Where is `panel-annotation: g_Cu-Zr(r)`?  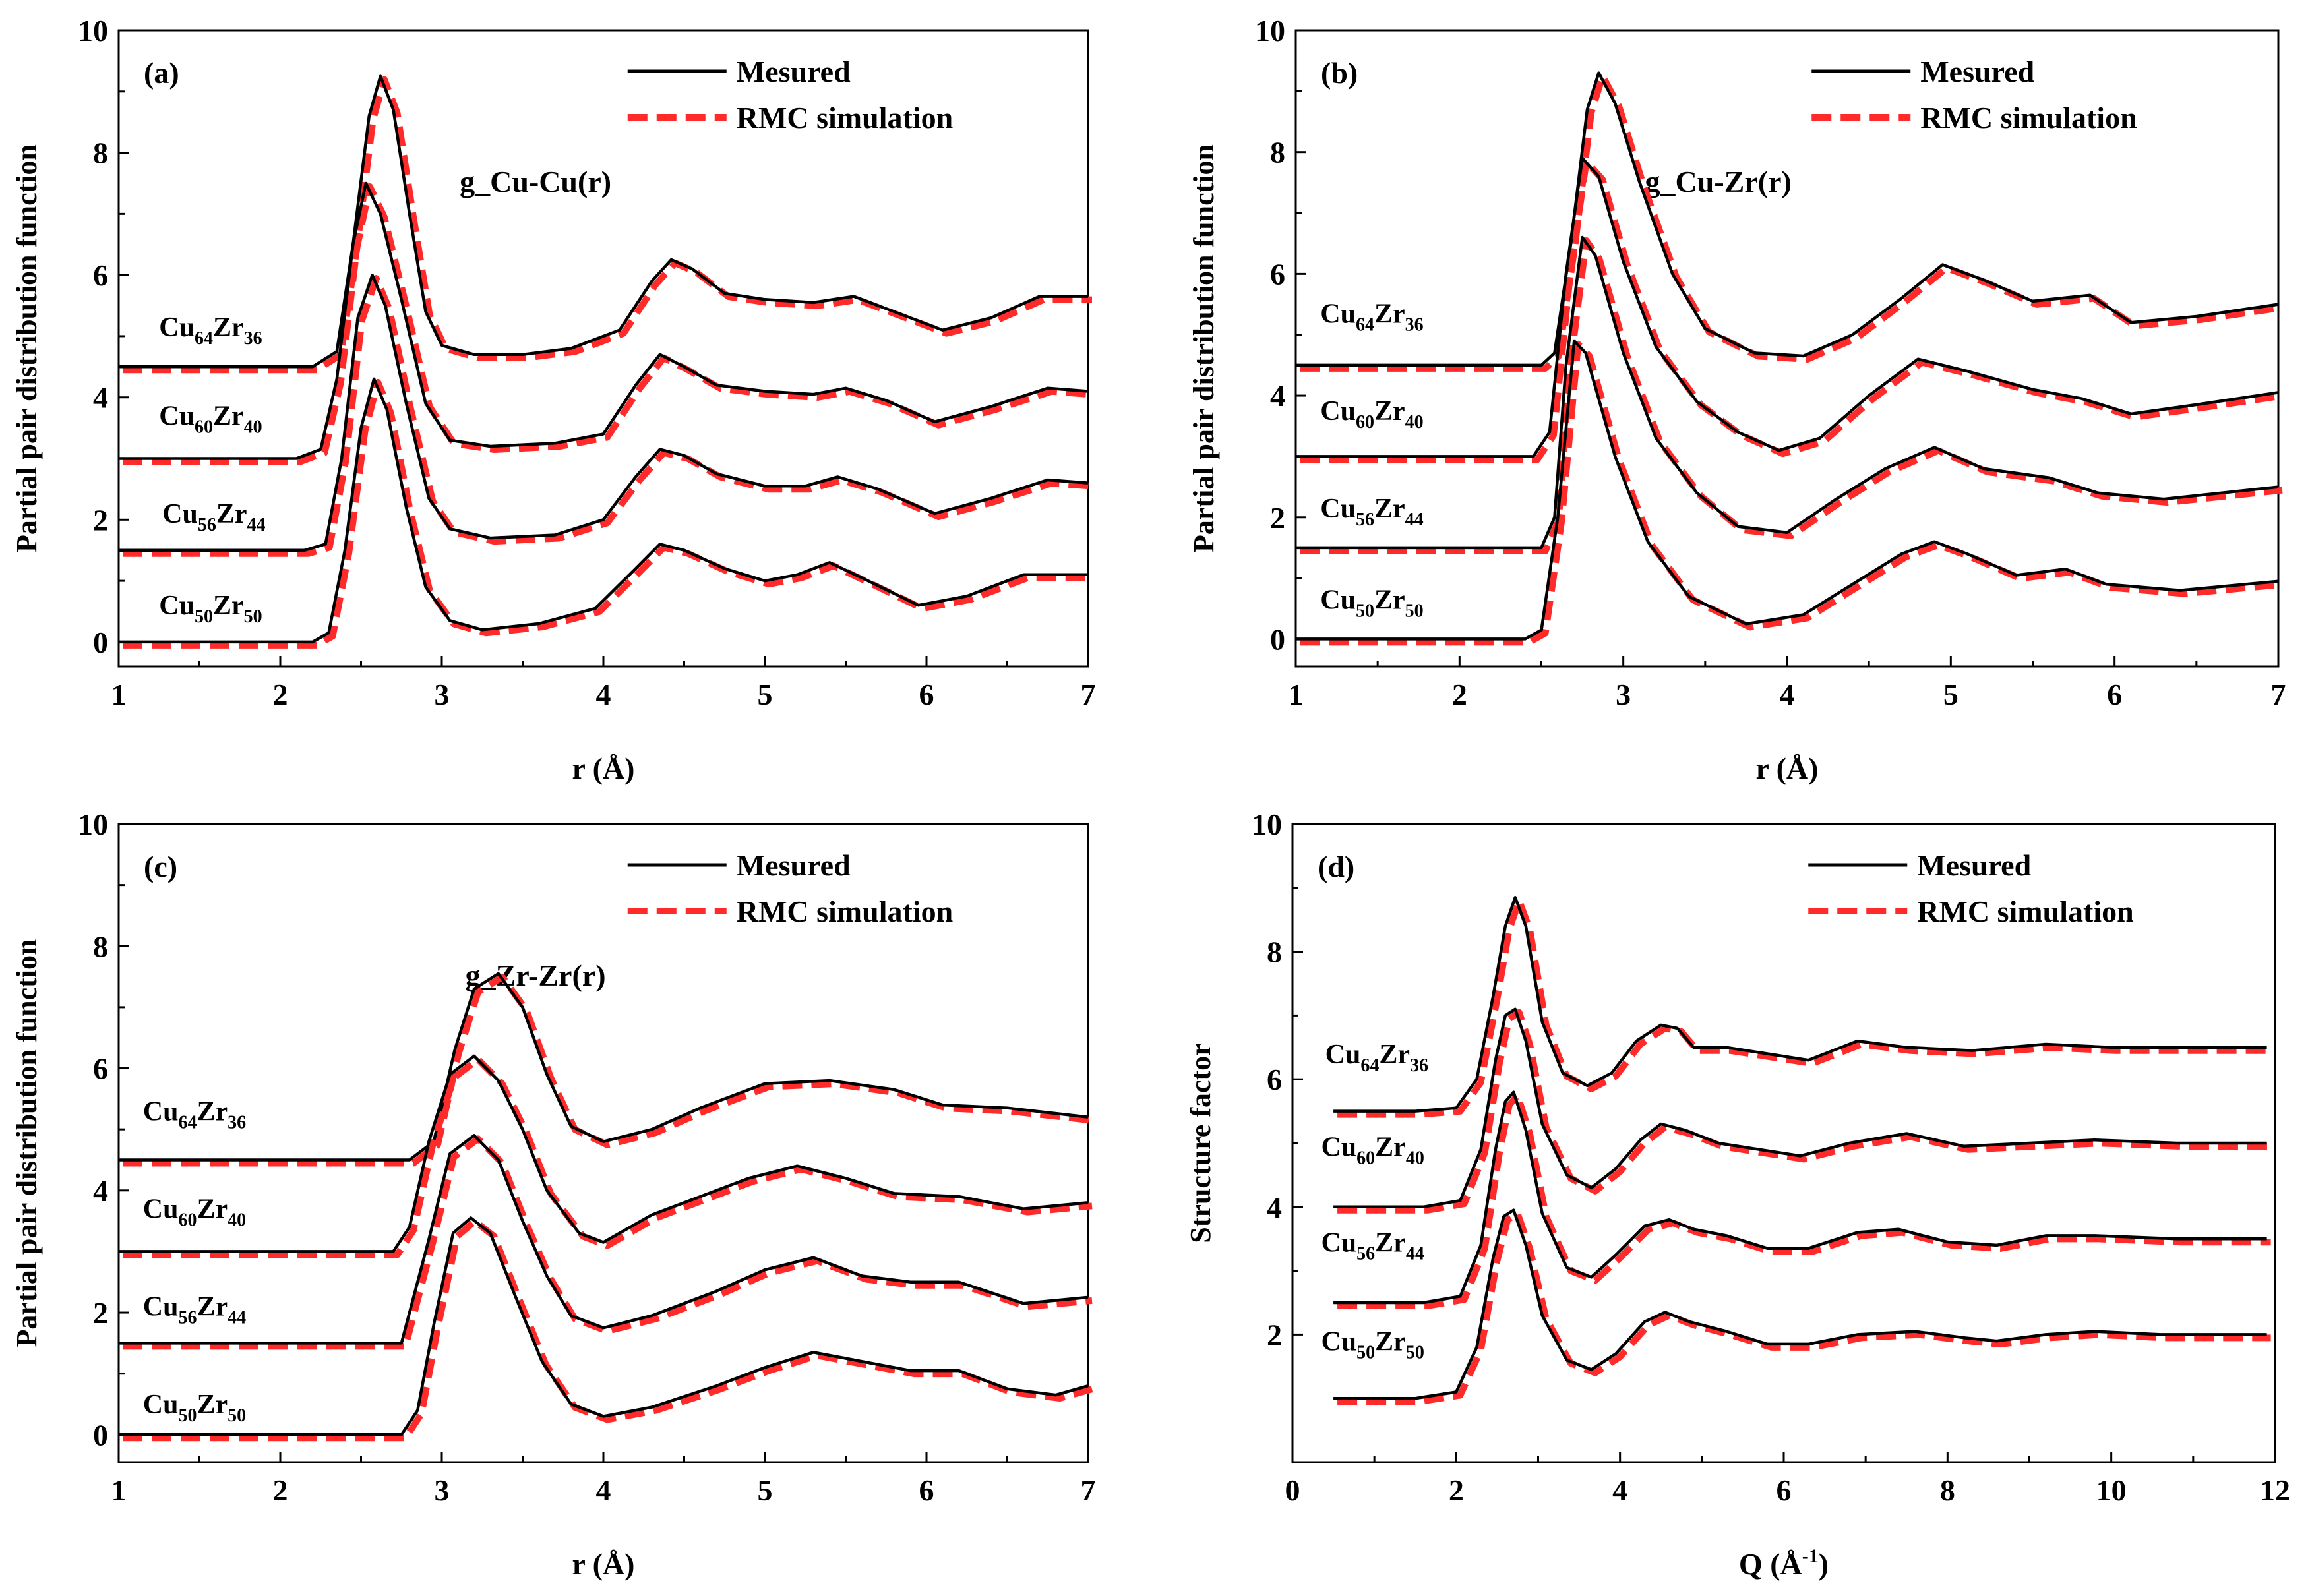
panel-annotation: g_Cu-Zr(r) is located at coordinates (1718, 181).